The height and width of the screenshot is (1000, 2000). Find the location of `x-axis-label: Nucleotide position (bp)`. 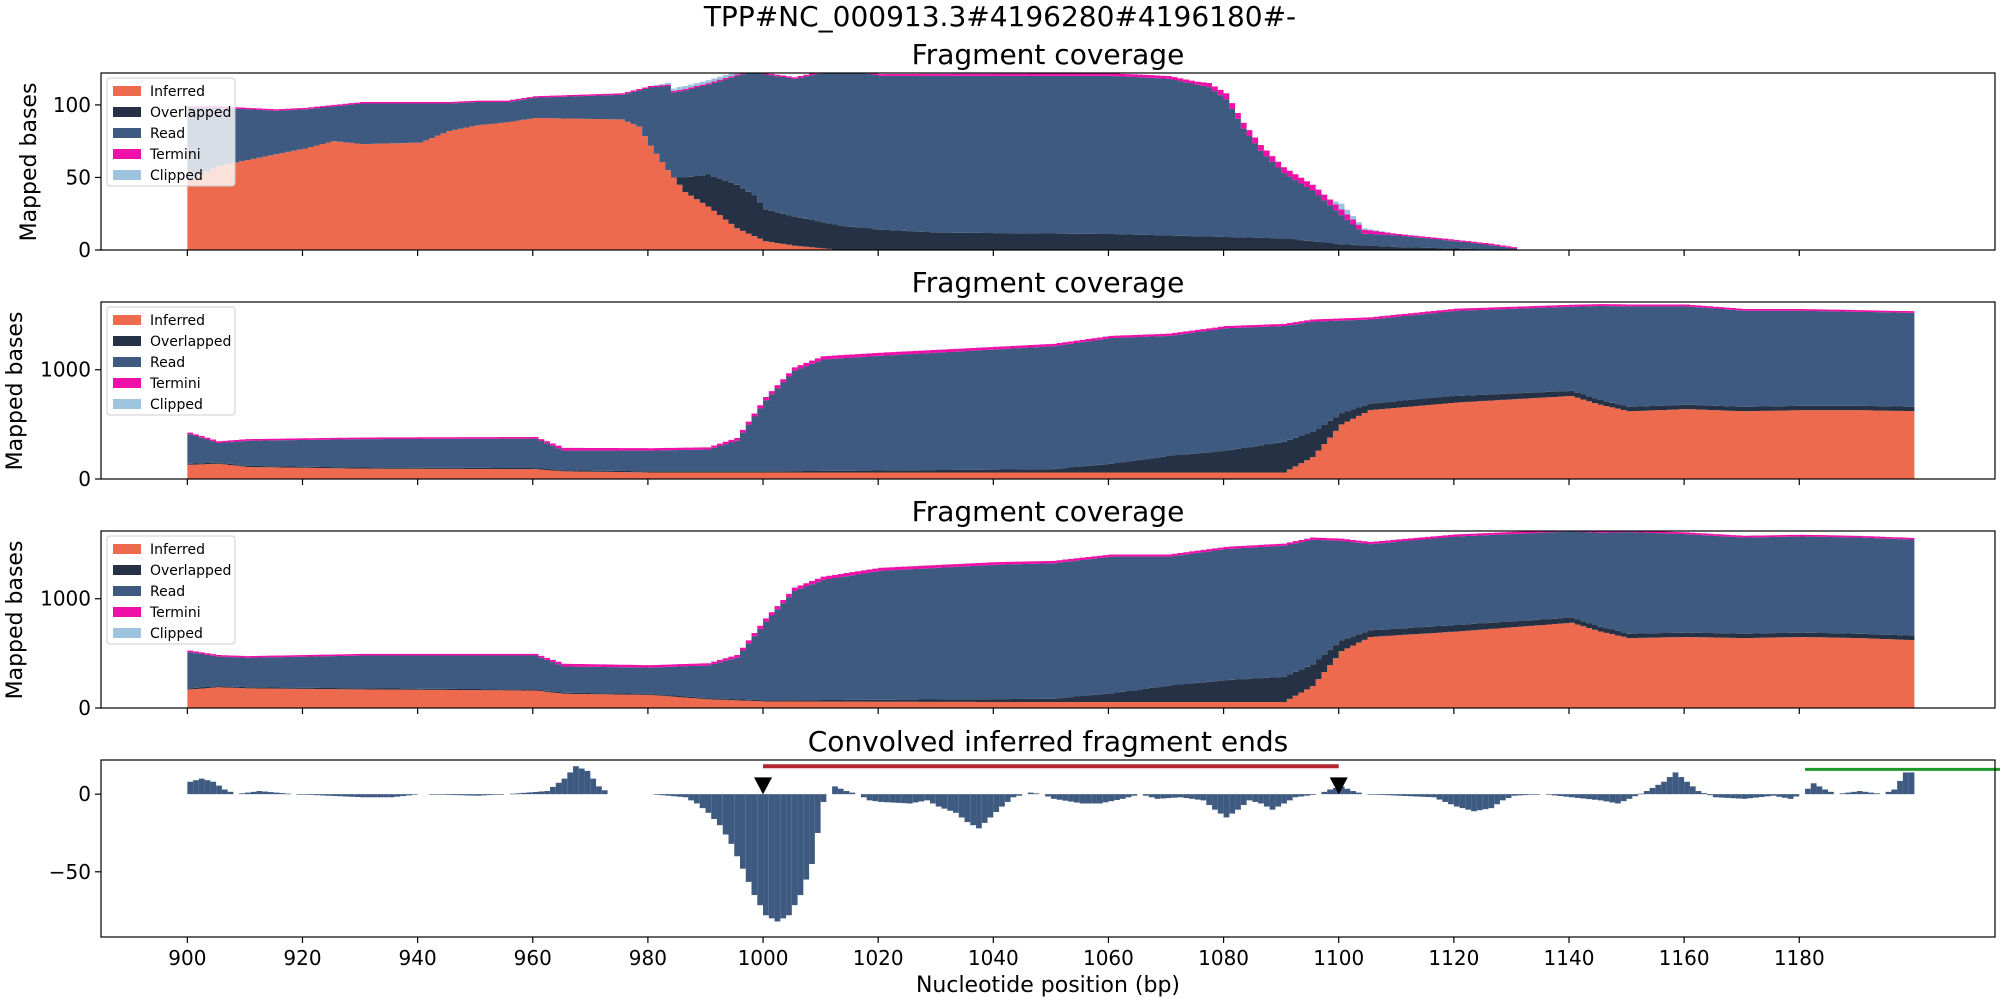

x-axis-label: Nucleotide position (bp) is located at coordinates (1048, 985).